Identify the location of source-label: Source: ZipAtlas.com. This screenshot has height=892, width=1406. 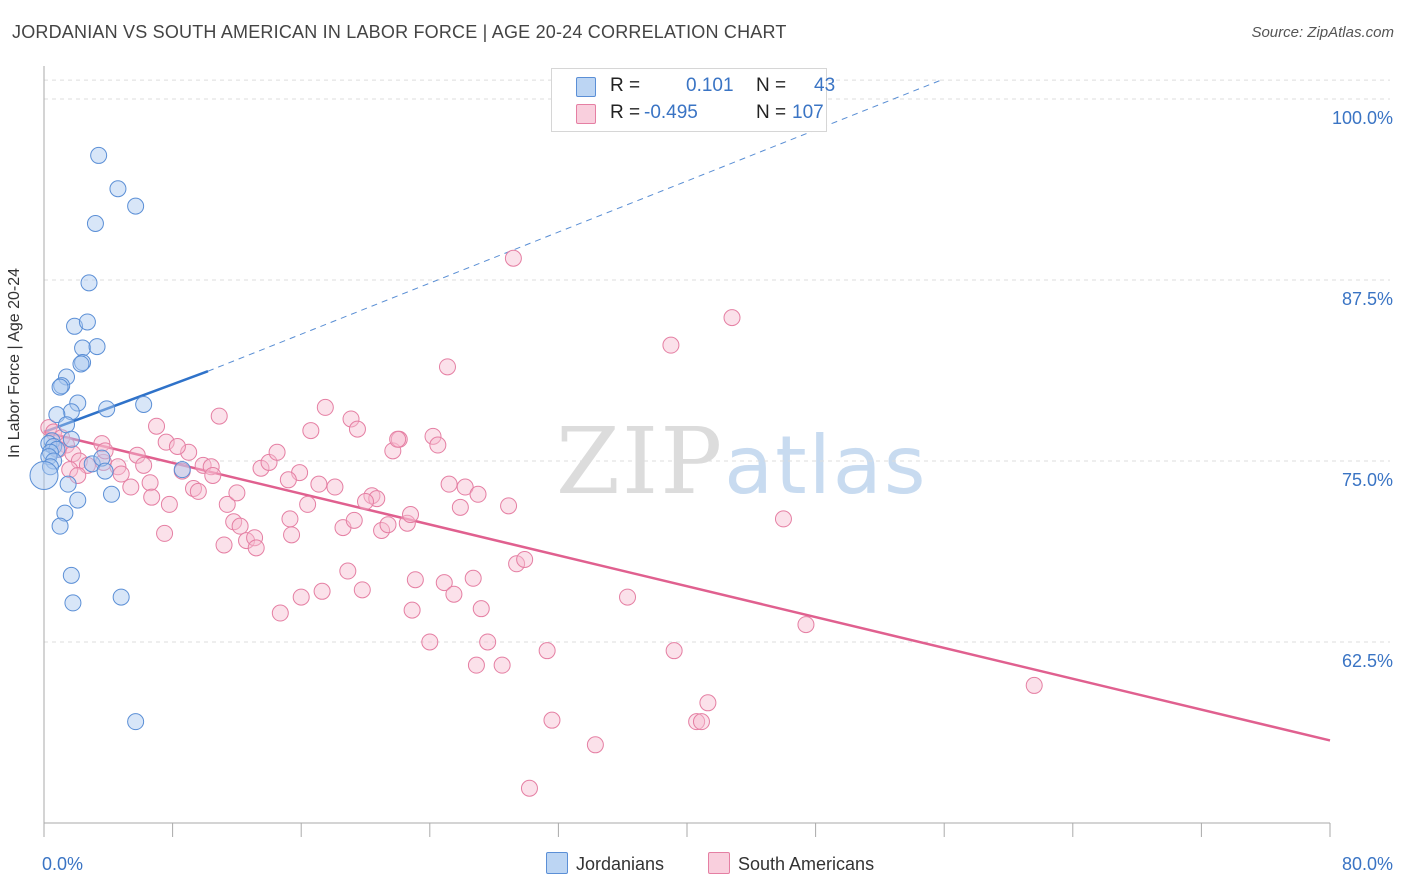
(1322, 32).